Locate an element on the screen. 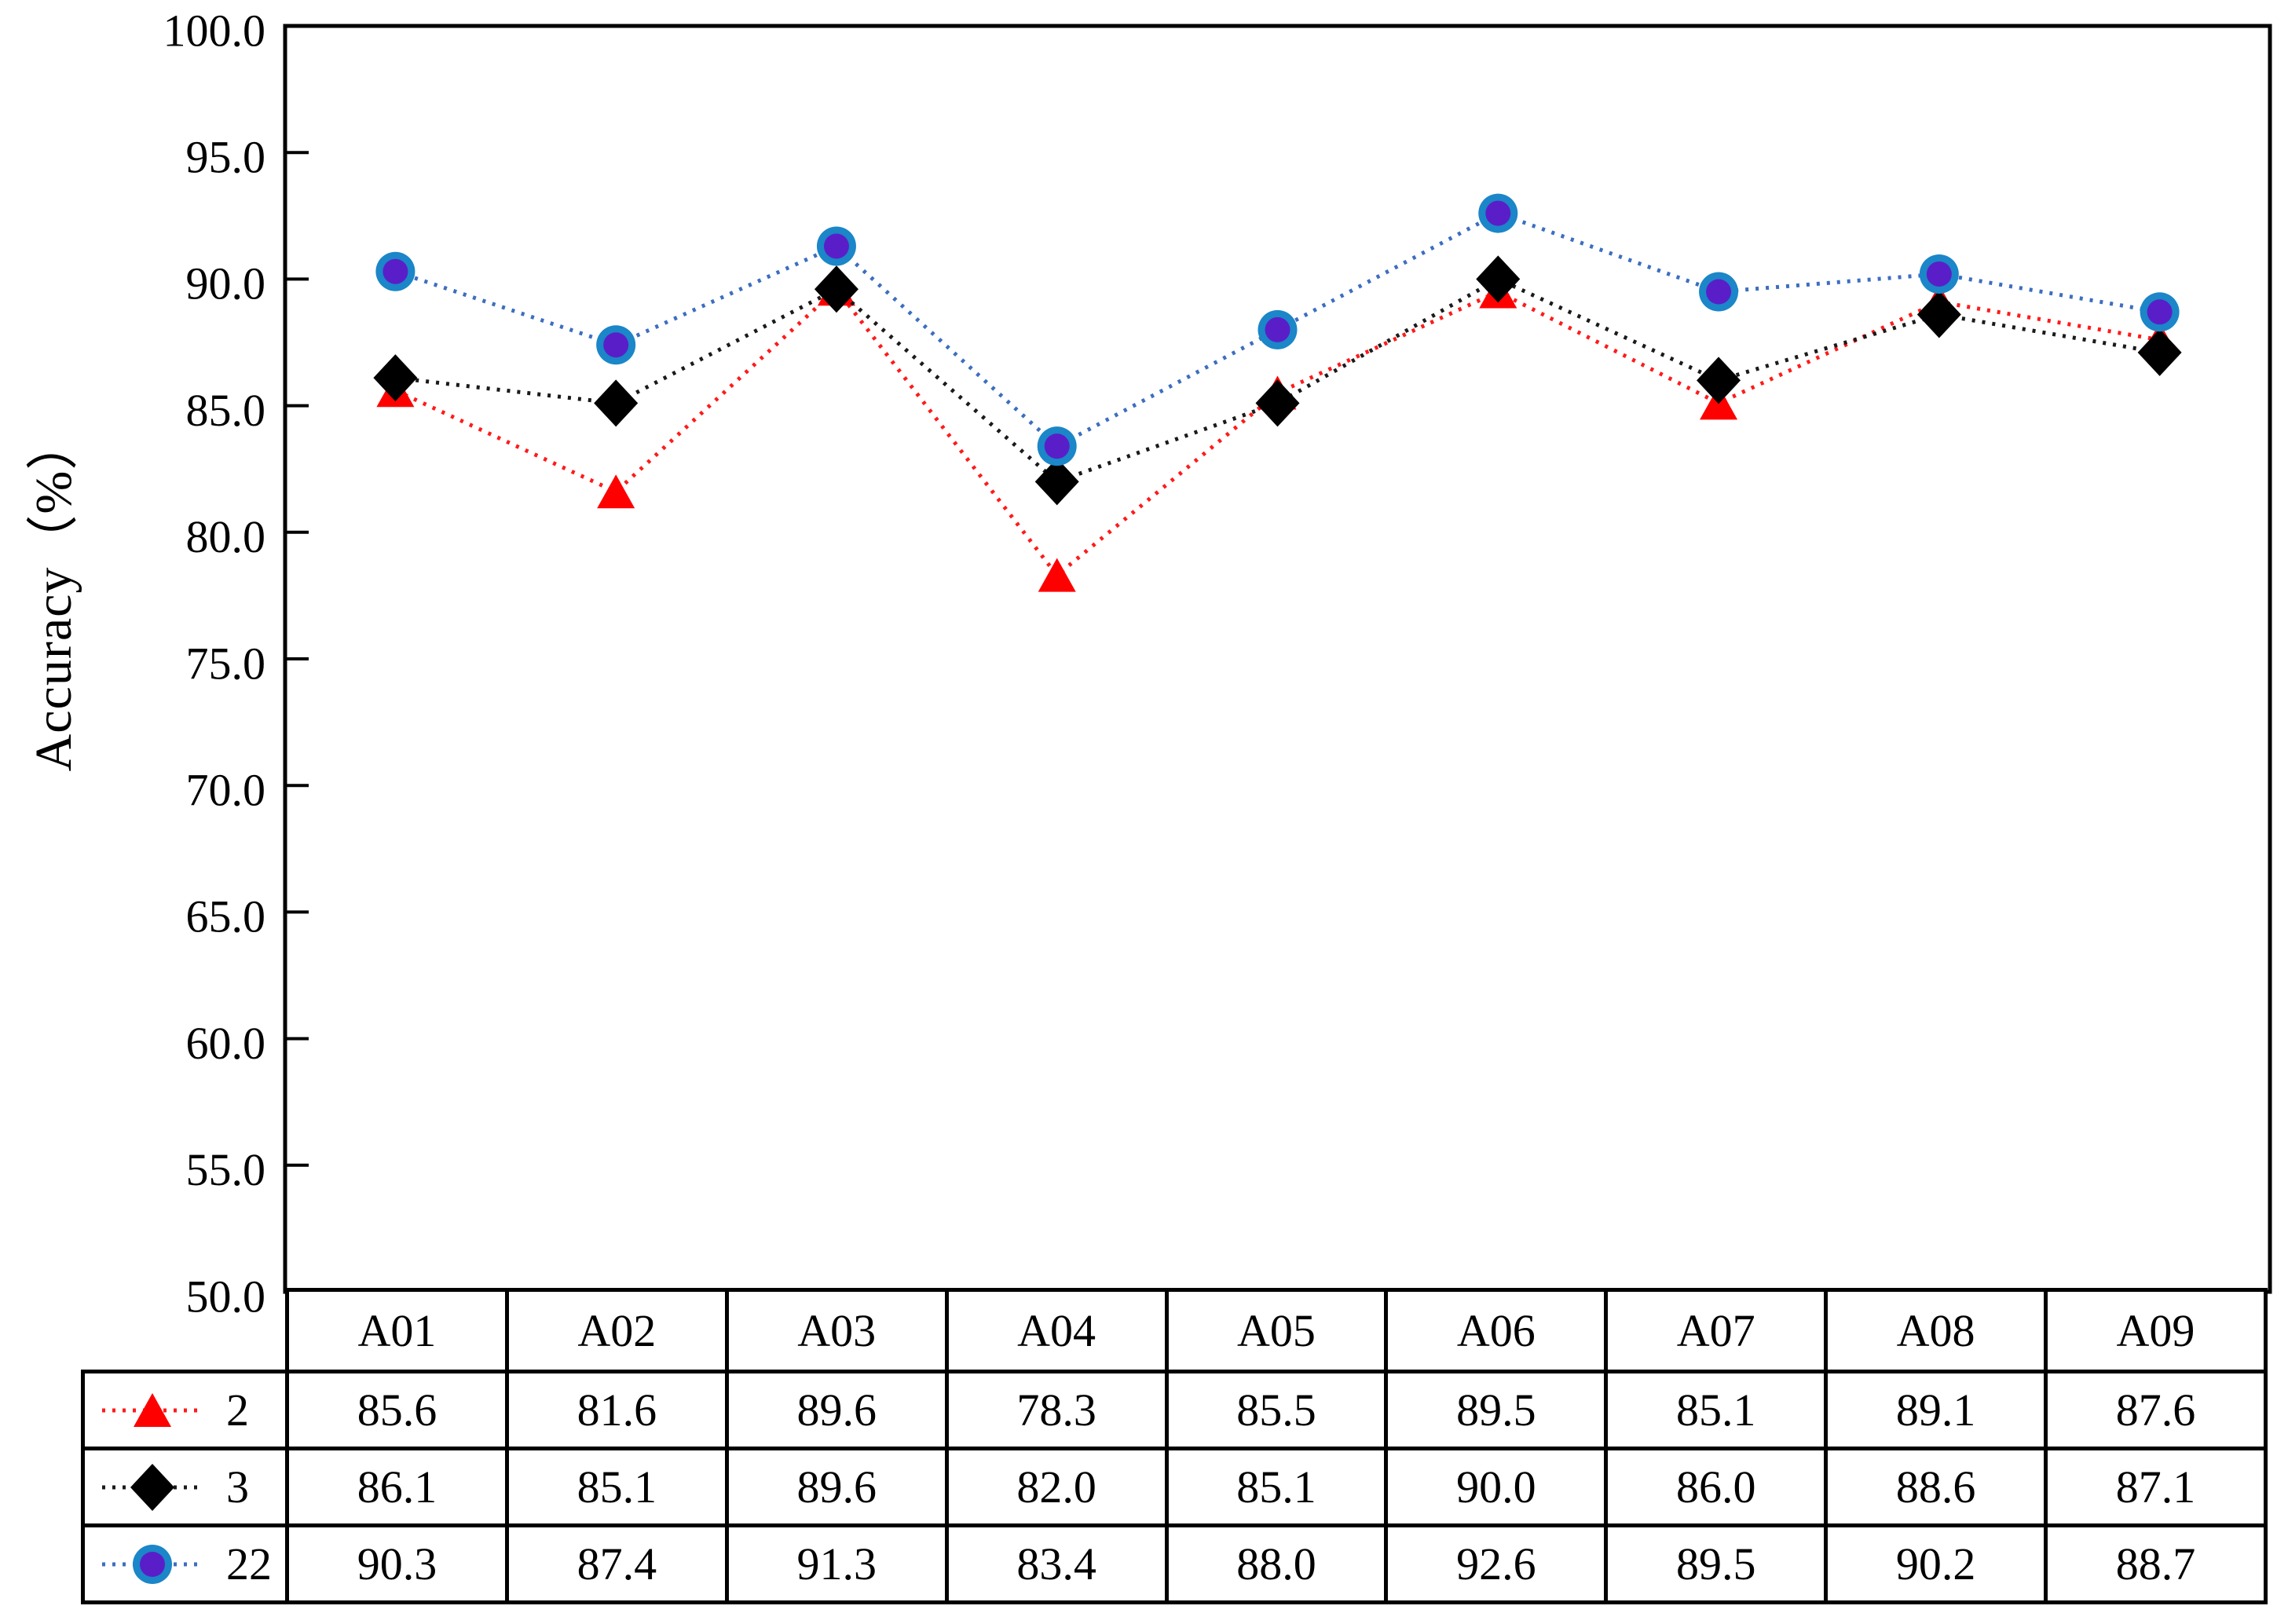 Image resolution: width=2288 pixels, height=1624 pixels. table-value-cell: 87.1 is located at coordinates (2156, 1487).